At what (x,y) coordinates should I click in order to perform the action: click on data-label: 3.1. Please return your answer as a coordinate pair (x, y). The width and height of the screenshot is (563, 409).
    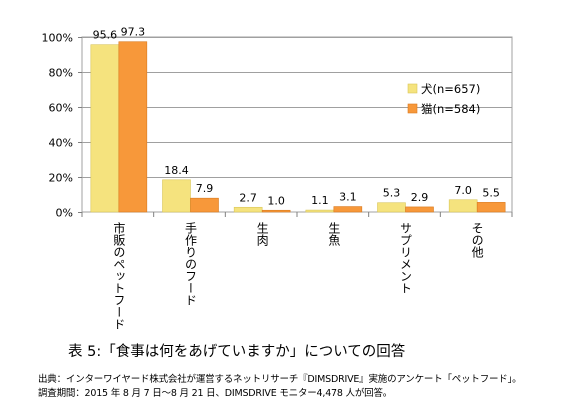
    Looking at the image, I should click on (348, 197).